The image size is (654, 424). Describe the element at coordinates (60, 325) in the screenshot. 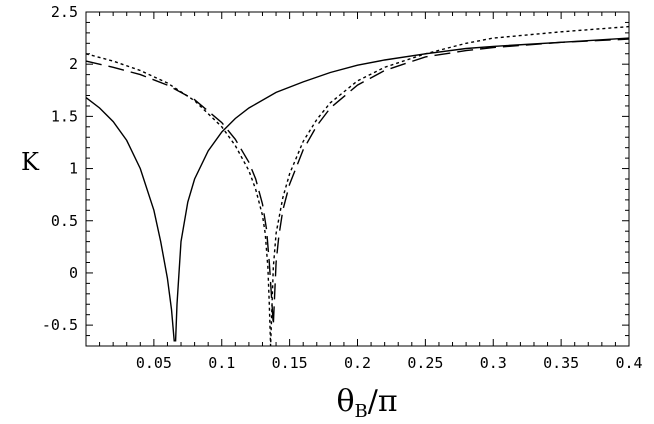

I see `y-tick-label: -0.5` at that location.